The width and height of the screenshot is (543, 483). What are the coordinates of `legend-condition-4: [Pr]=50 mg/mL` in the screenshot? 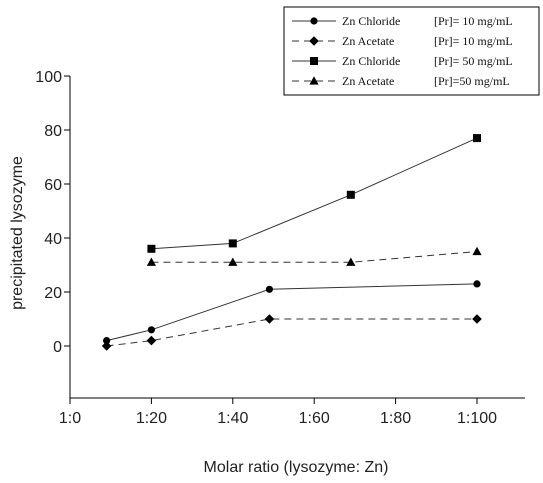 It's located at (472, 81).